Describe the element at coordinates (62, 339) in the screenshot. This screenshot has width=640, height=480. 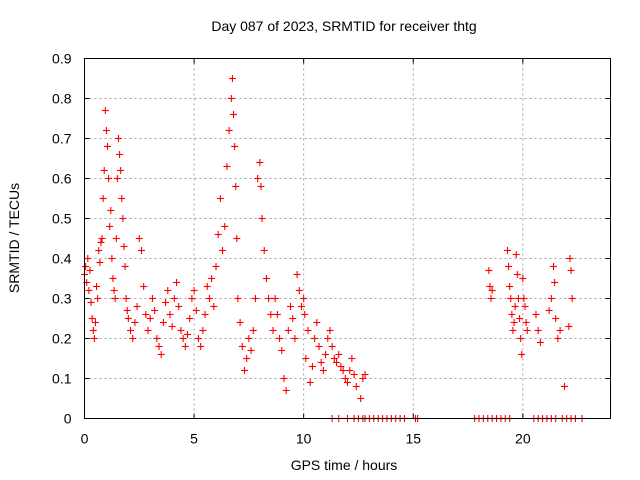
I see `y-tick-label: 0.2` at that location.